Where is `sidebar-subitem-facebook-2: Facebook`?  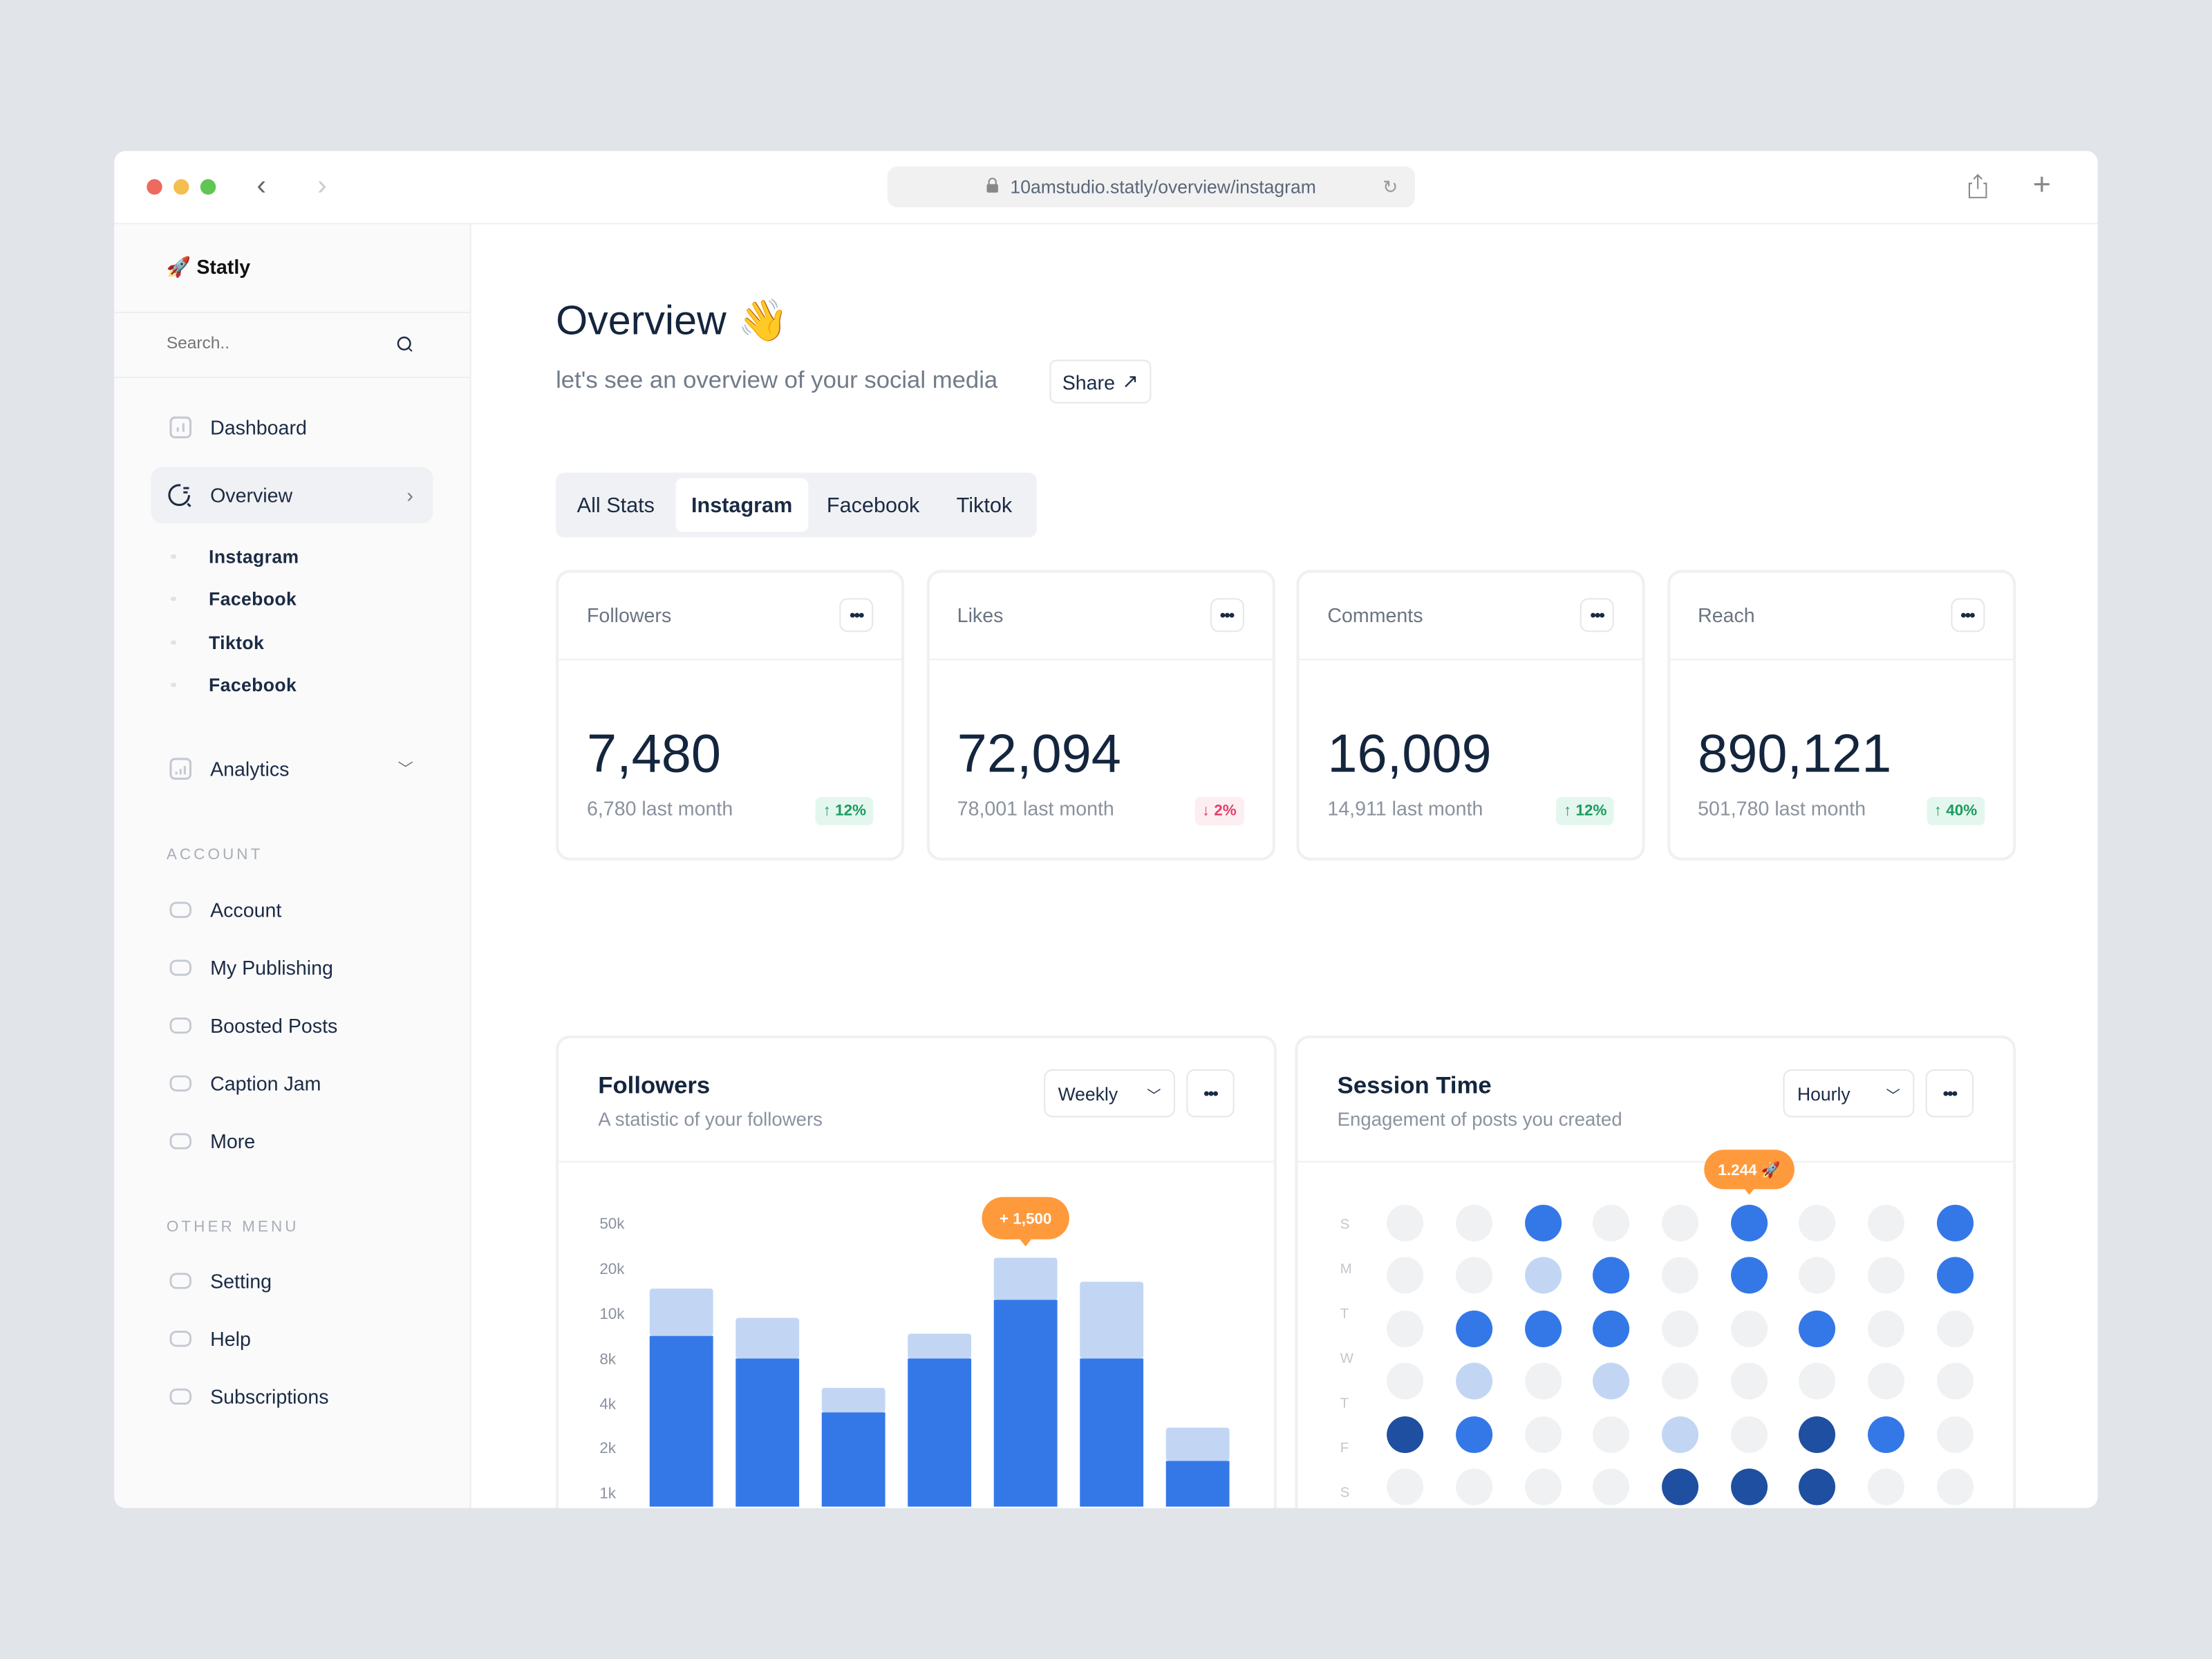
sidebar-subitem-facebook-2: Facebook is located at coordinates (233, 685).